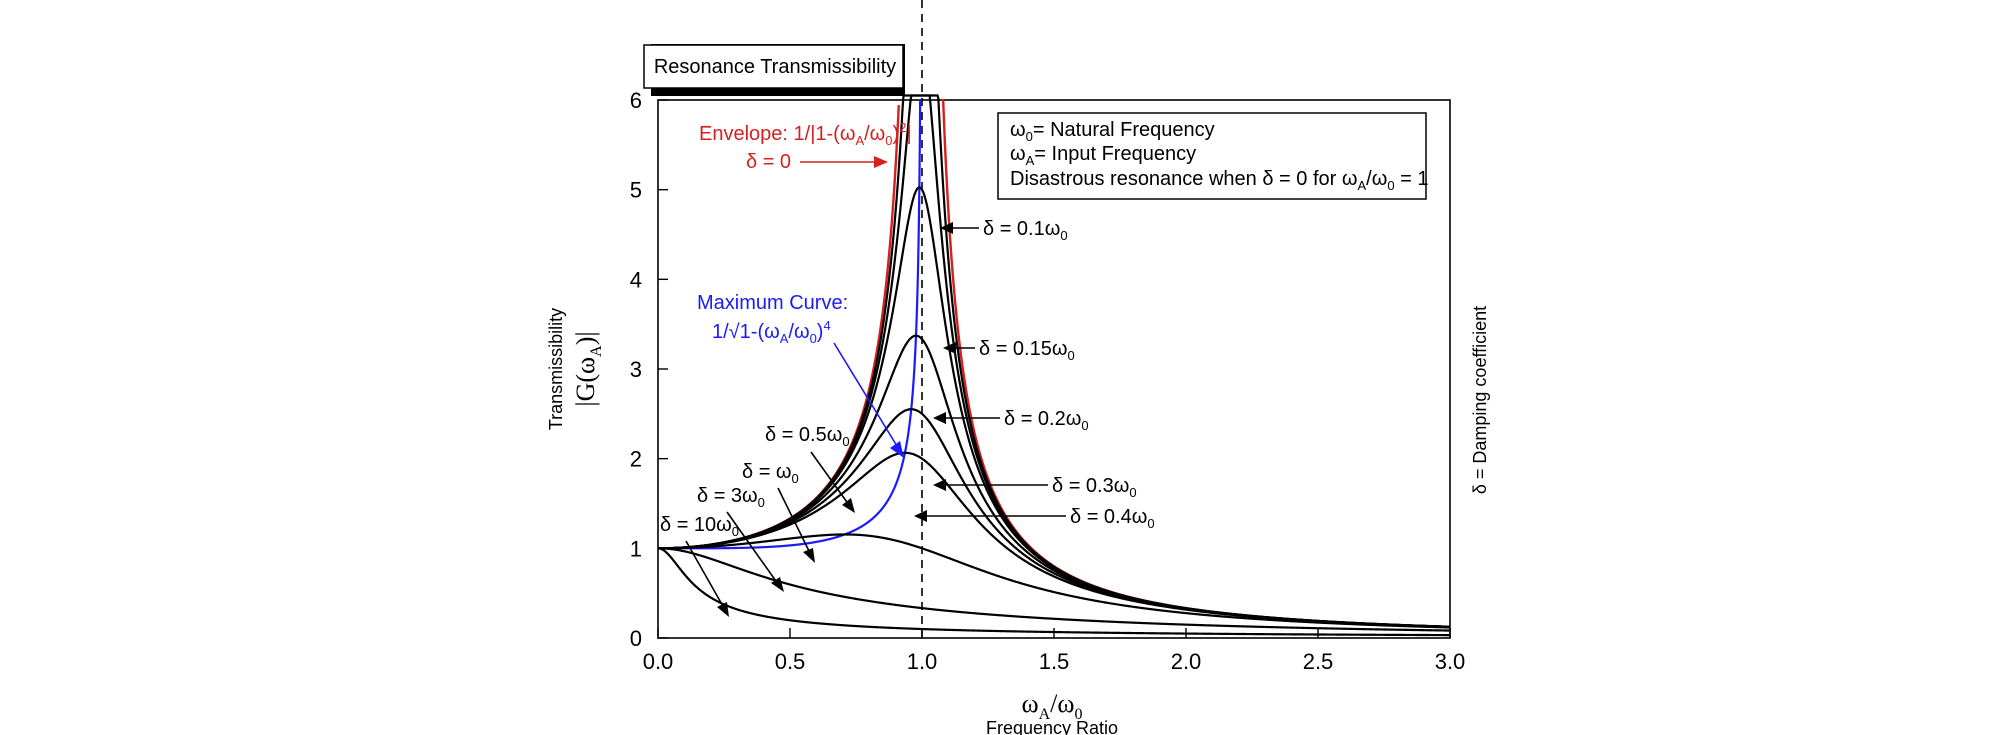  What do you see at coordinates (939, 418) in the screenshot?
I see `delta-02-arrowhead` at bounding box center [939, 418].